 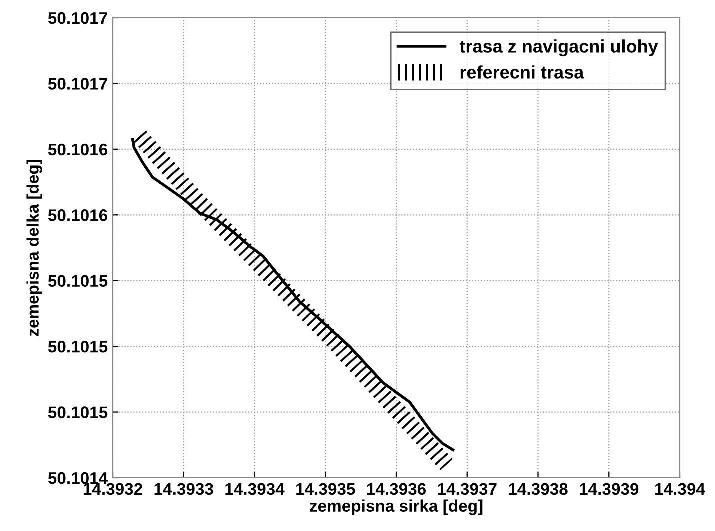 I want to click on x-tick-label: 14.394, so click(x=681, y=489).